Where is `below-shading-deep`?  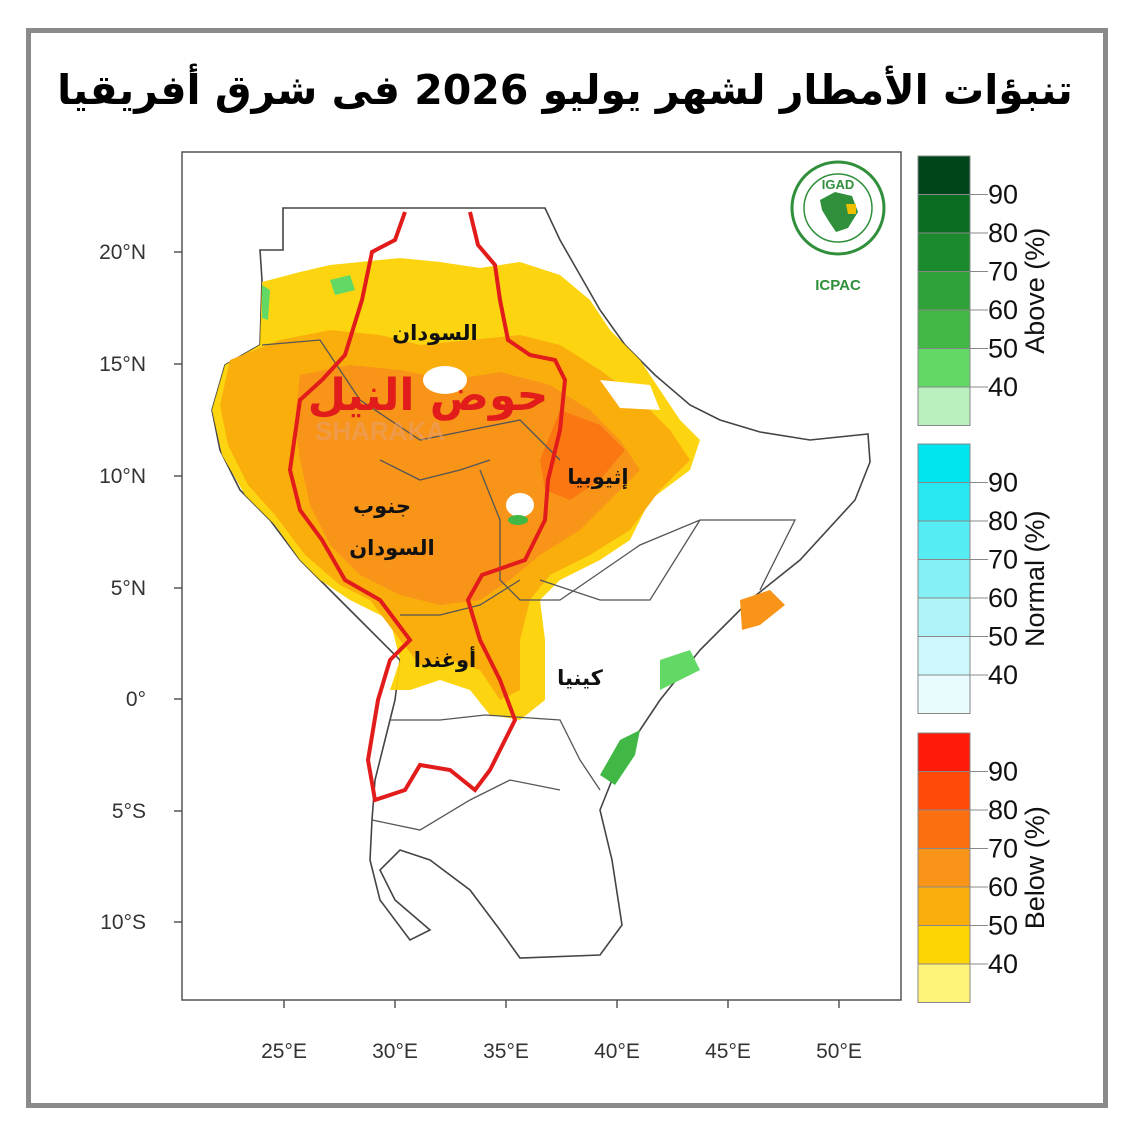 below-shading-deep is located at coordinates (467, 485).